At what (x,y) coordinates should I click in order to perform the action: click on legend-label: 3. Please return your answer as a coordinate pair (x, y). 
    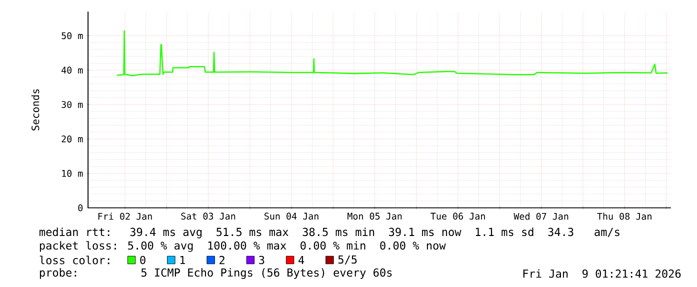
    Looking at the image, I should click on (261, 260).